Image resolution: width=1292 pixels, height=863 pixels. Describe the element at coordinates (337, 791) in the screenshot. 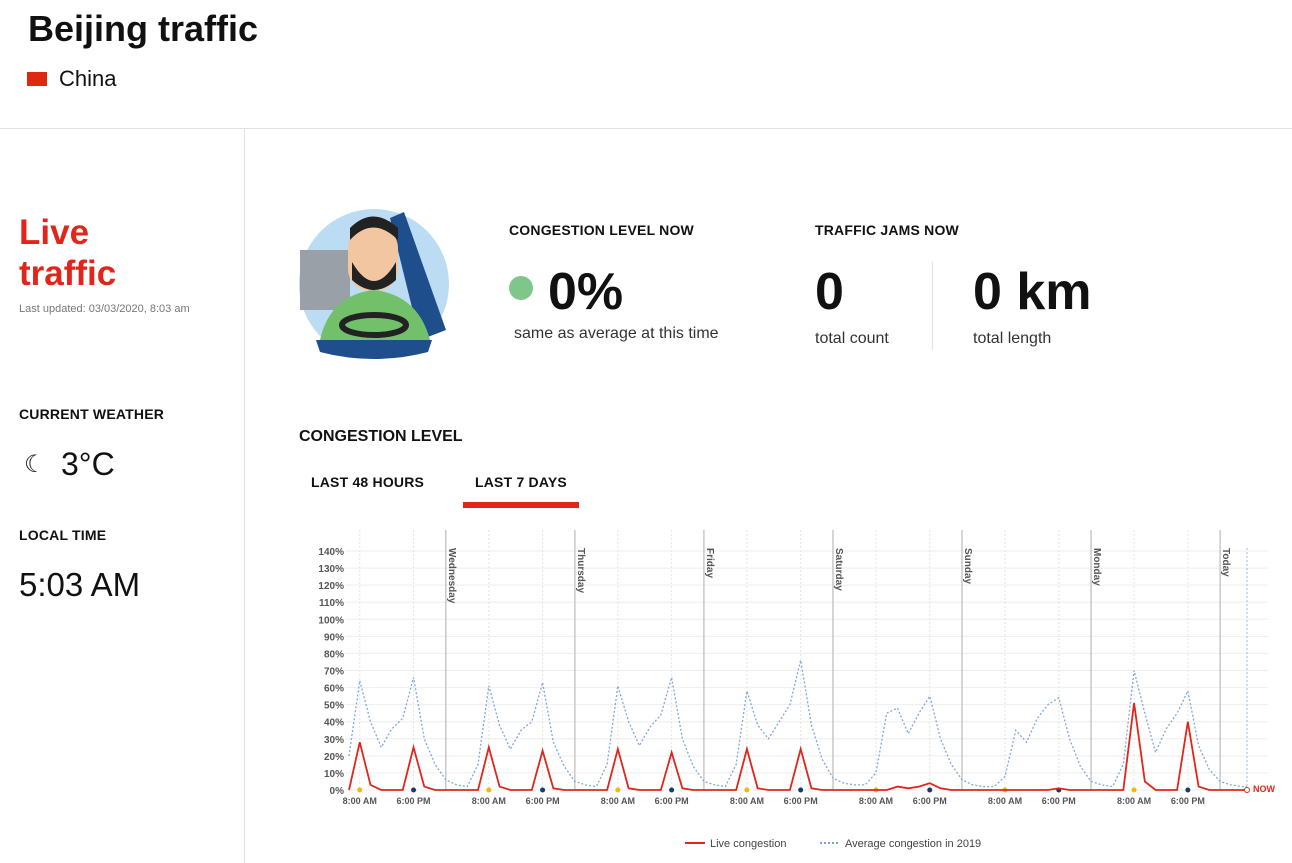

I see `y-tick-label: 0%` at that location.